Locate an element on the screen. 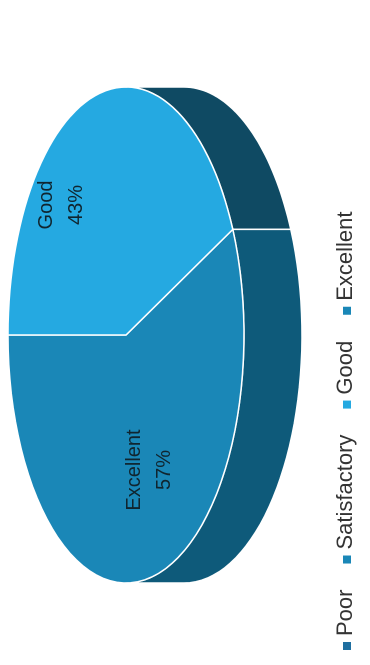 The height and width of the screenshot is (665, 370). legend-label: Excellent is located at coordinates (344, 255).